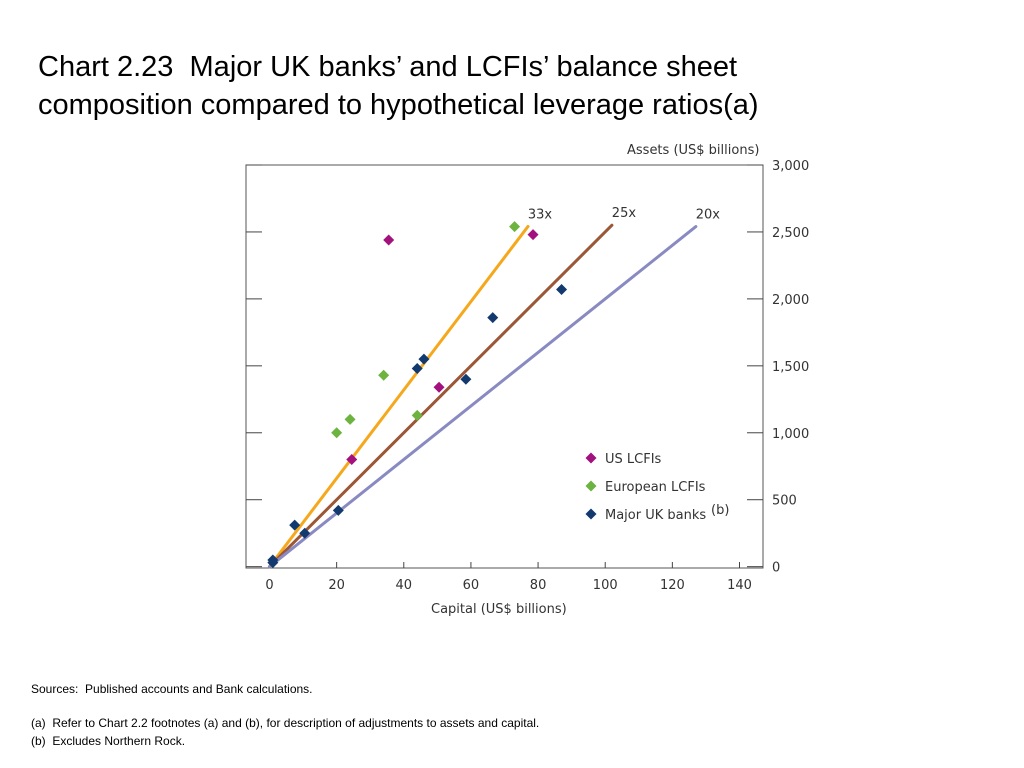 This screenshot has height=768, width=1024. What do you see at coordinates (471, 585) in the screenshot?
I see `x-tick-label: 60` at bounding box center [471, 585].